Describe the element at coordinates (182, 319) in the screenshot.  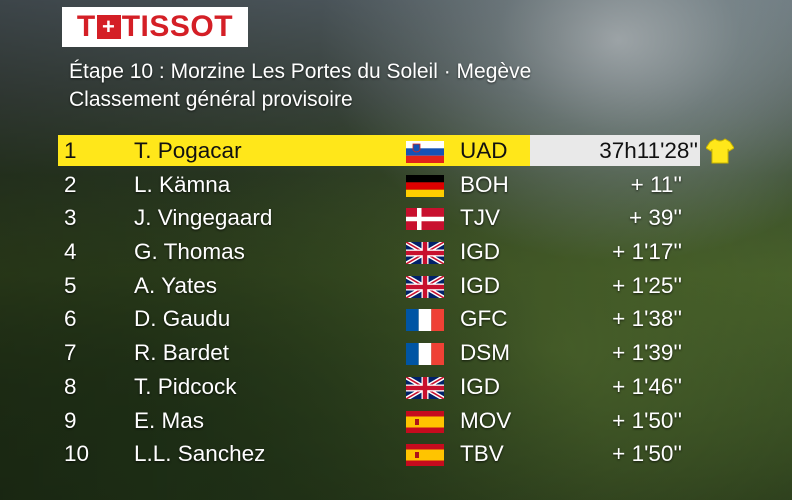
I see `rider-name: D. Gaudu` at that location.